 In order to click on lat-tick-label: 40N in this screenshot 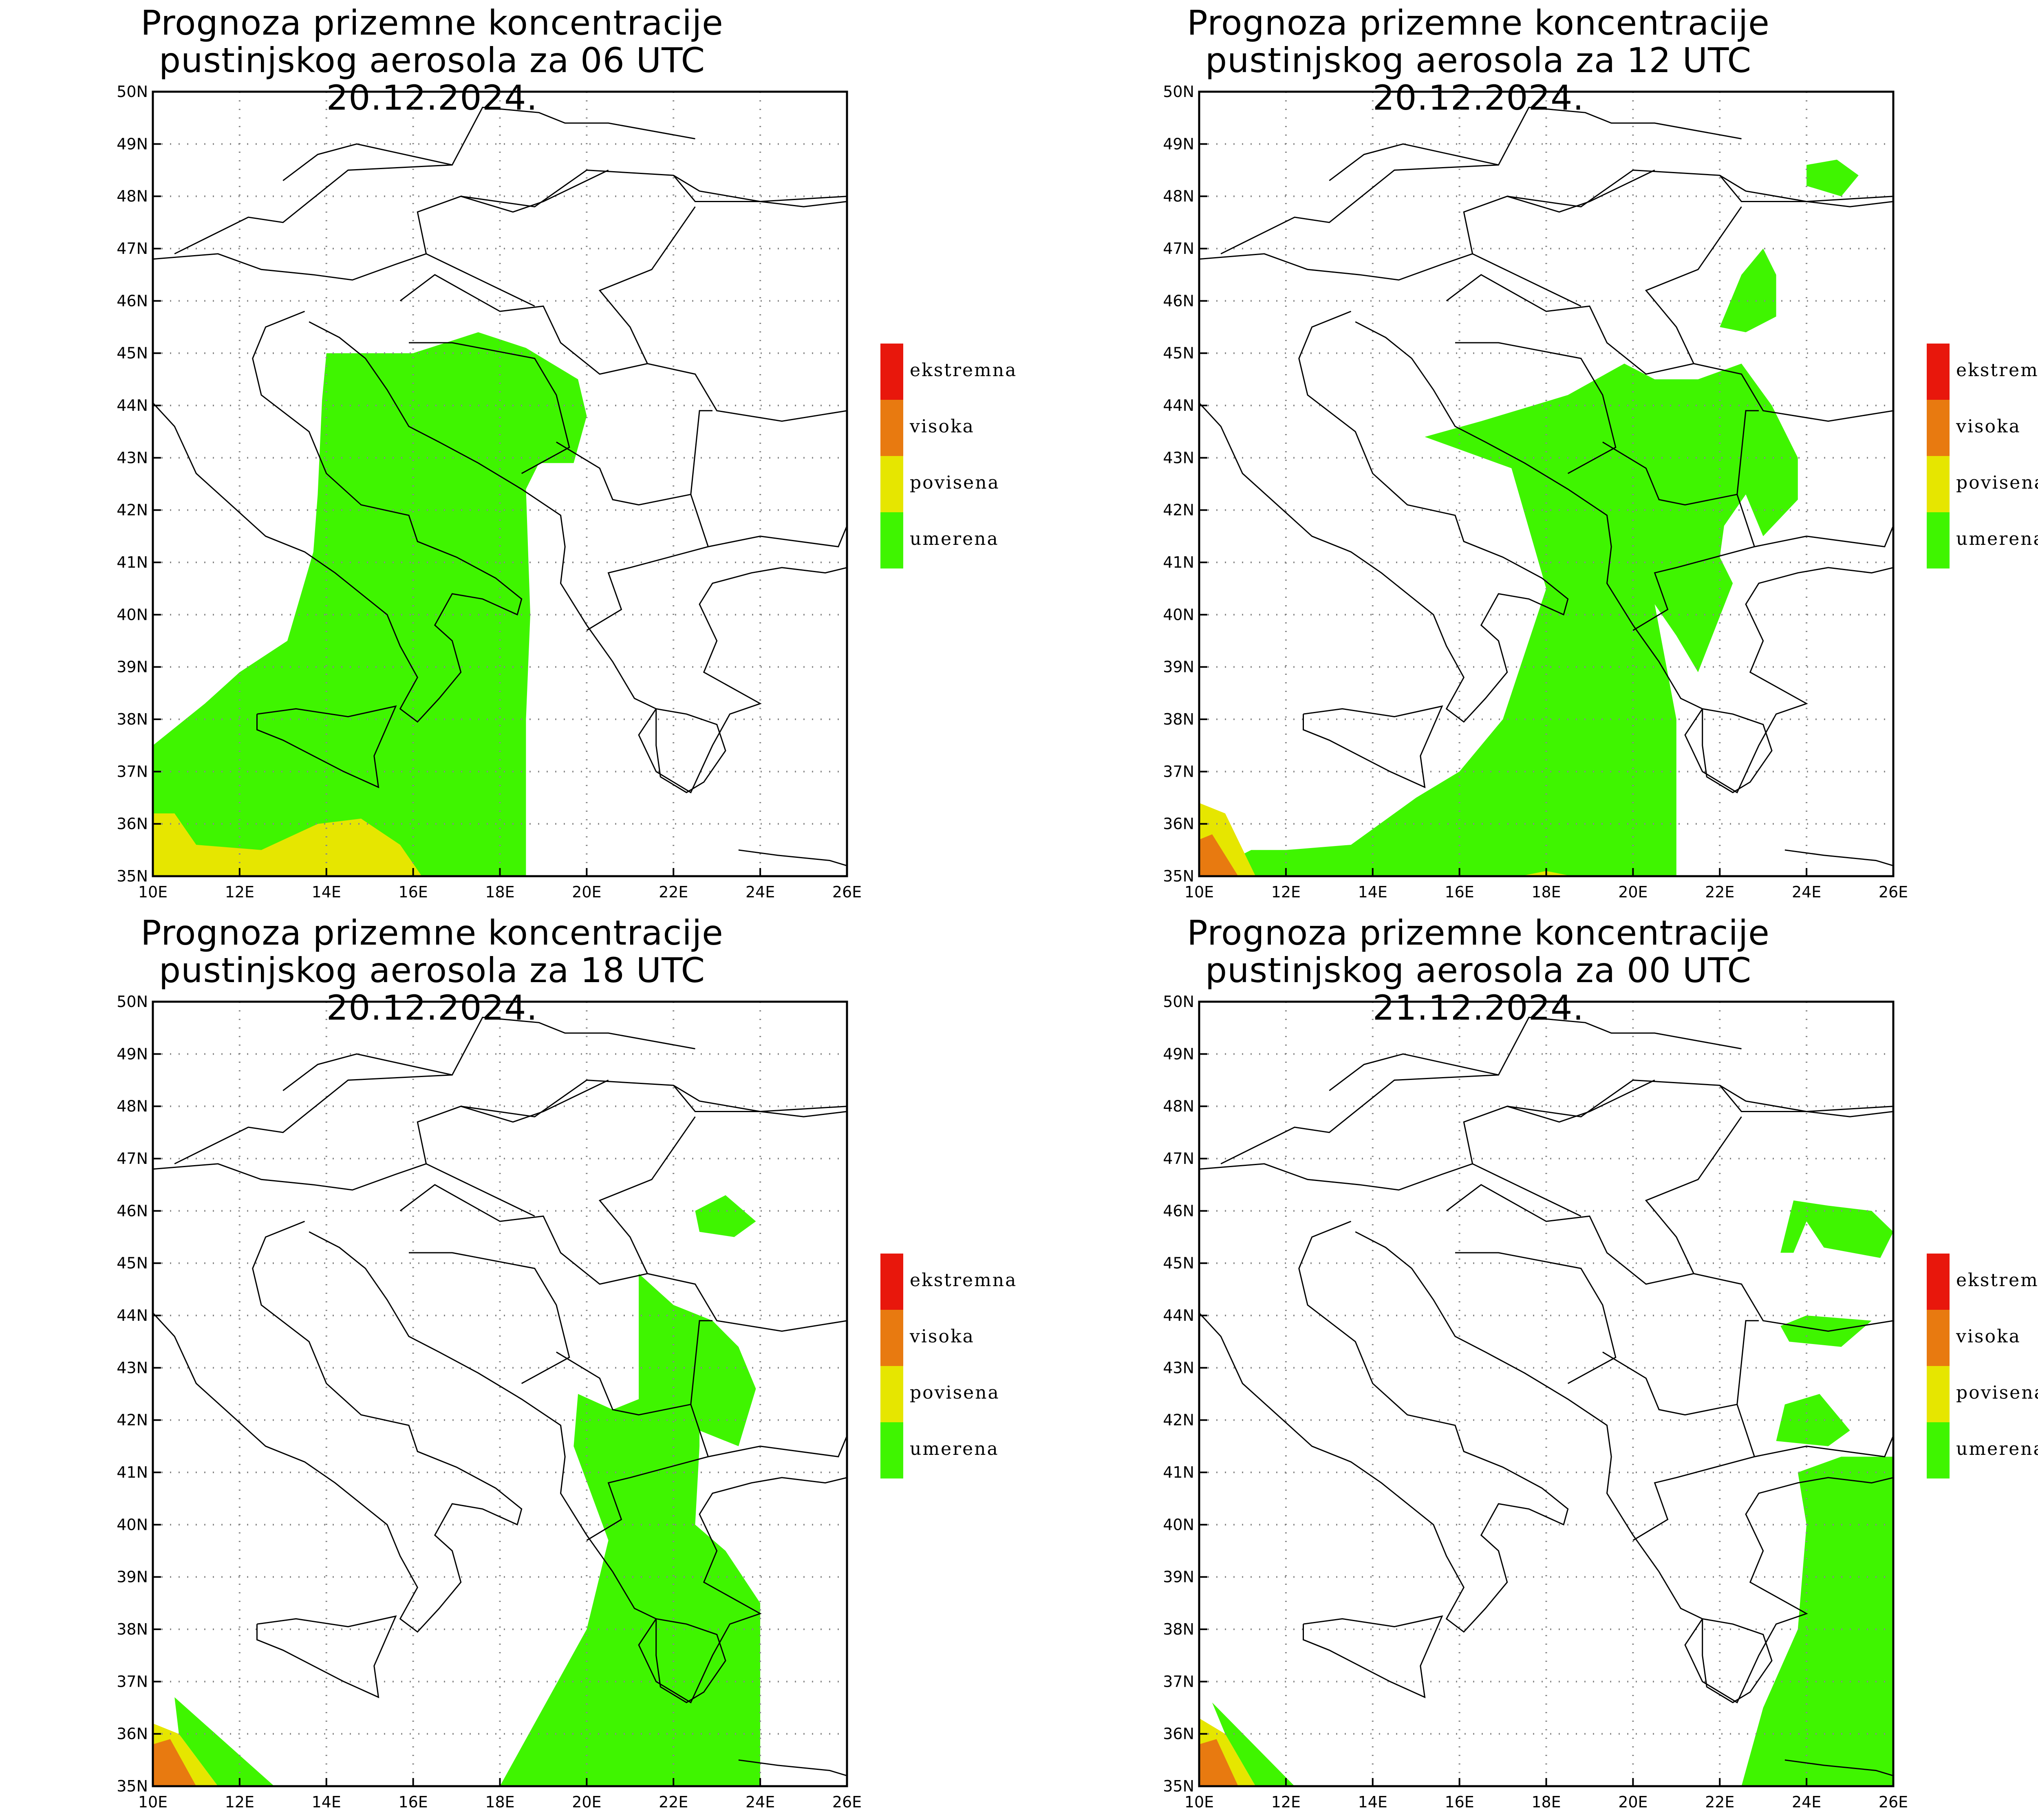, I will do `click(1178, 615)`.